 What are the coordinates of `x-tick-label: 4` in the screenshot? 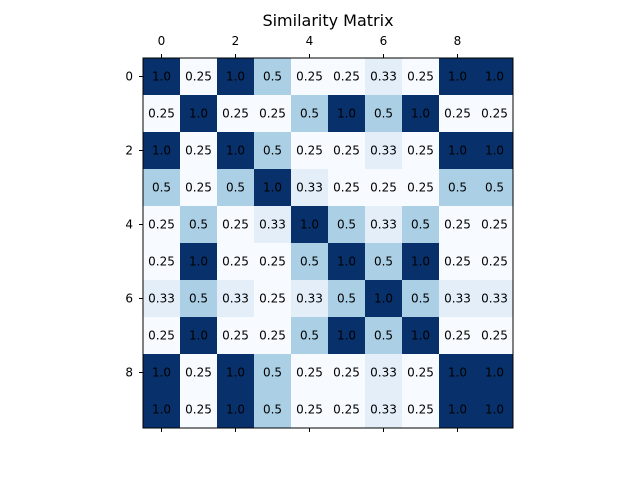 It's located at (310, 41).